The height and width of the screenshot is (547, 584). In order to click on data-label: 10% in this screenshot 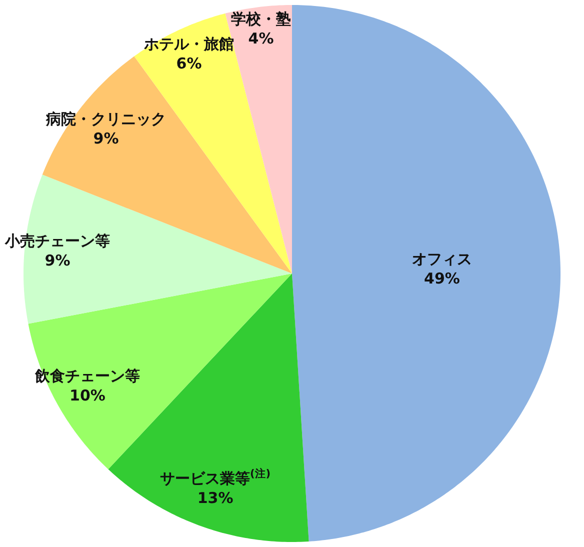, I will do `click(88, 395)`.